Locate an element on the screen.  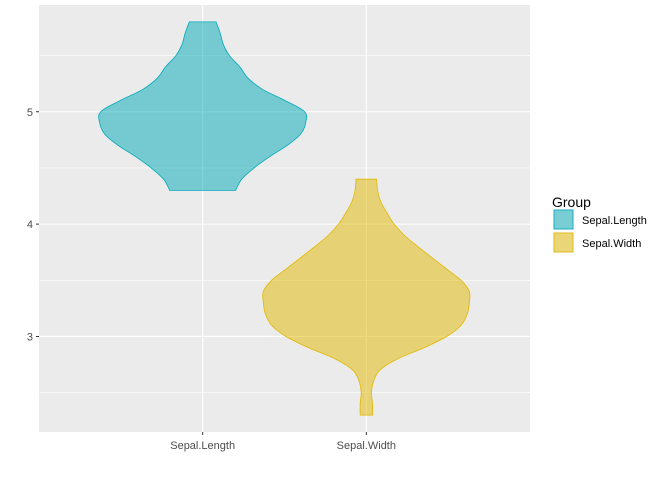
x-tick-label: Sepal.Width is located at coordinates (366, 446).